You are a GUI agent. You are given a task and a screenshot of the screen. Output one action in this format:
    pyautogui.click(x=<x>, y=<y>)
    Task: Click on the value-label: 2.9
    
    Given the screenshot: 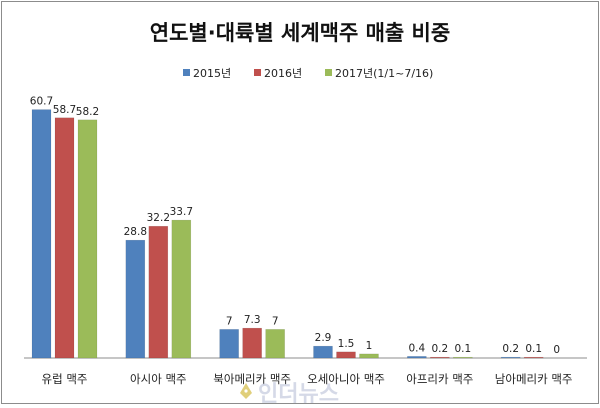 What is the action you would take?
    pyautogui.click(x=323, y=338)
    